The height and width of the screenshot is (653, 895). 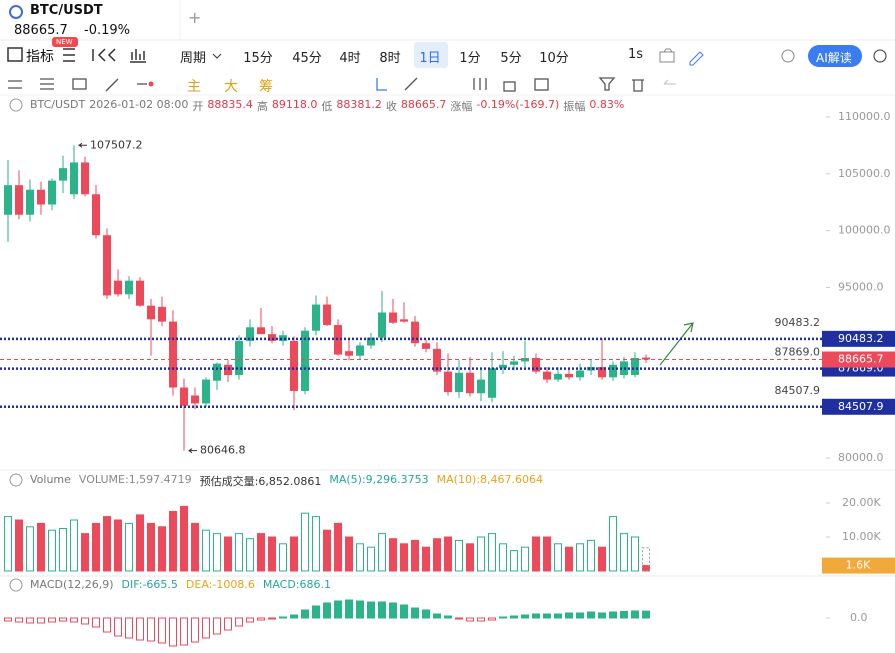 I want to click on info-label: 高, so click(x=262, y=106).